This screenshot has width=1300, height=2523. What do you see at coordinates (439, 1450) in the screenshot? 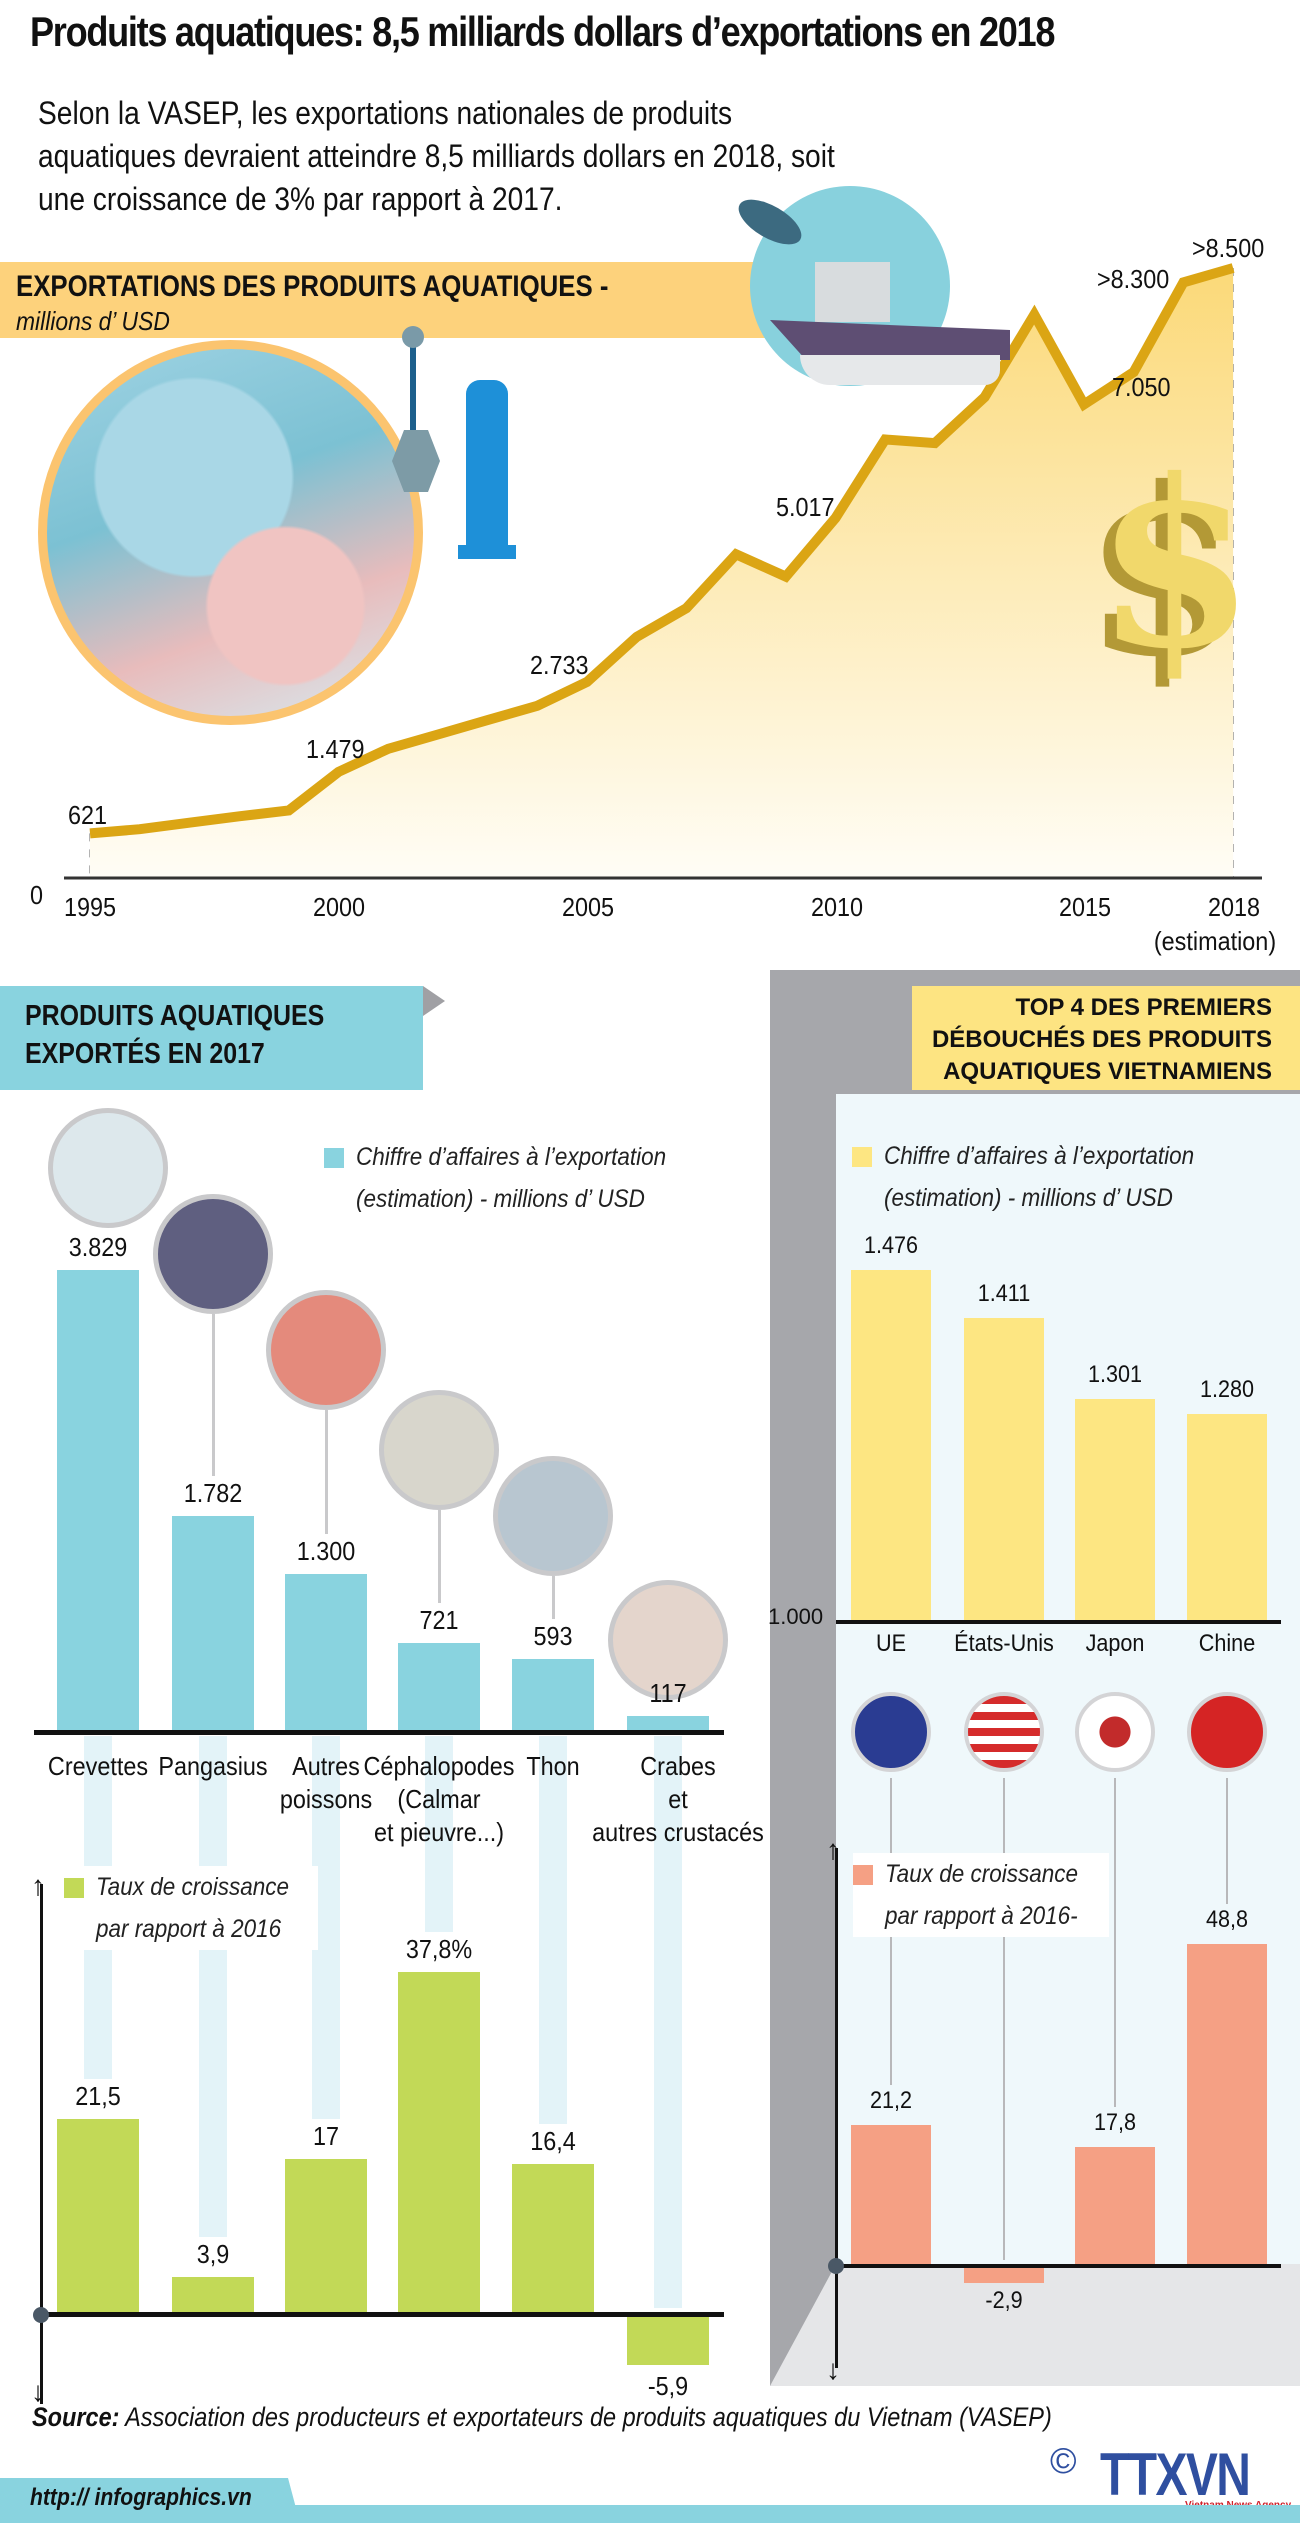
I see `octopus-photo` at bounding box center [439, 1450].